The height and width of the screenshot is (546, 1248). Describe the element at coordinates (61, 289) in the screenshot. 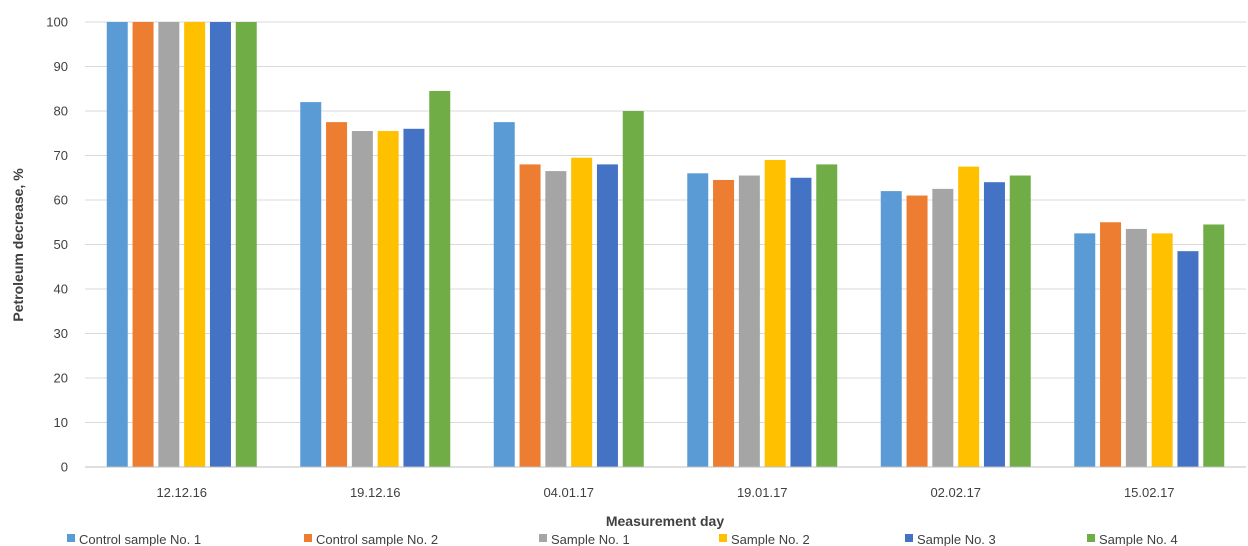

I see `y-tick-label: 40` at that location.